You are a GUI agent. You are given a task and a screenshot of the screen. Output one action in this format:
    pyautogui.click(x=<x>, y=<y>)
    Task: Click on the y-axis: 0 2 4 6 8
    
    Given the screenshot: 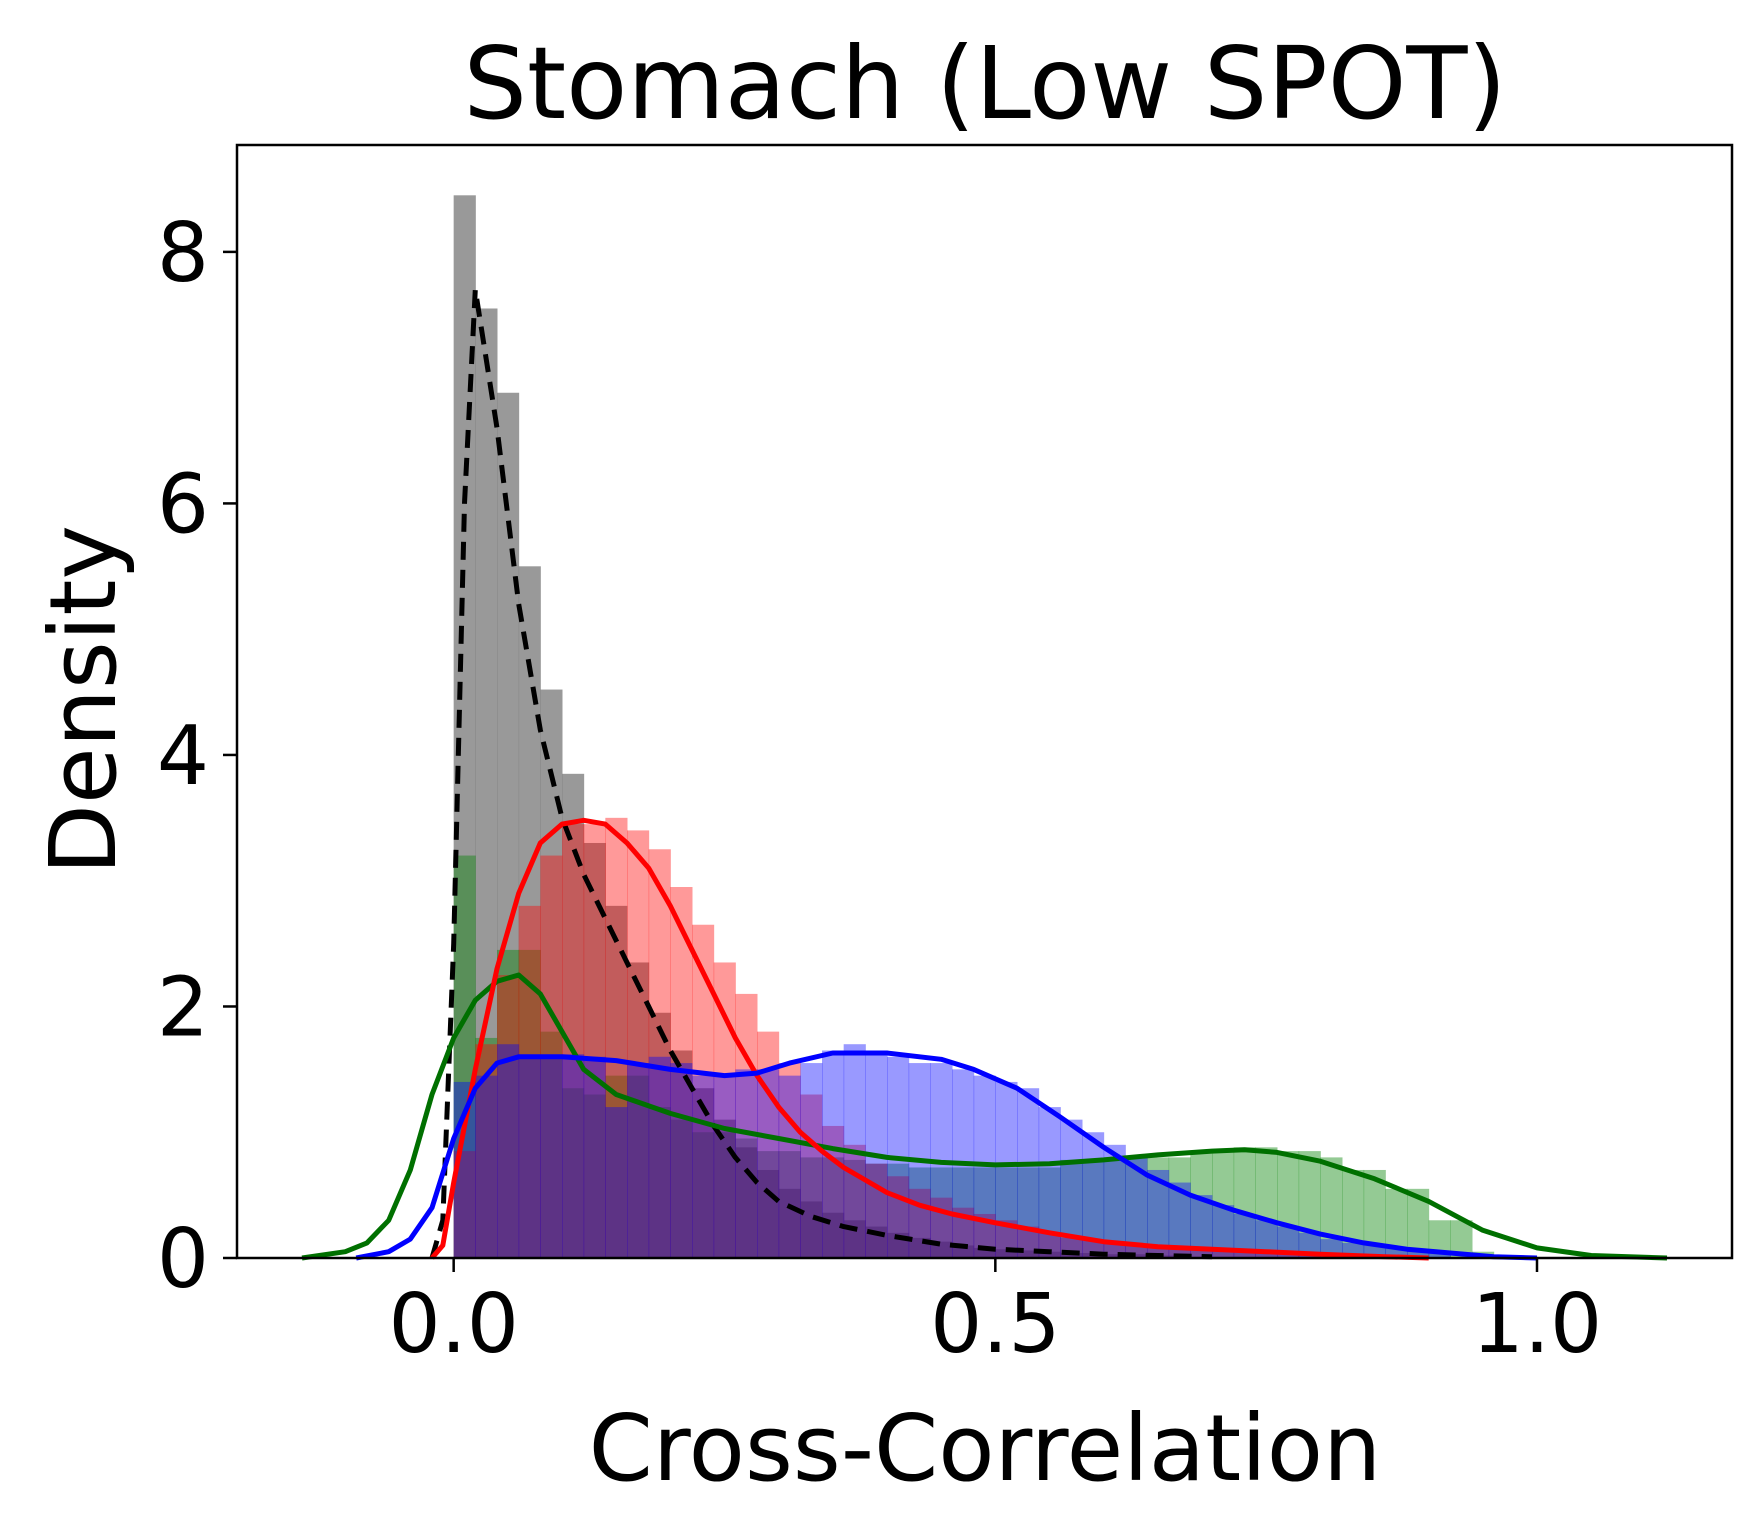 What is the action you would take?
    pyautogui.click(x=197, y=756)
    